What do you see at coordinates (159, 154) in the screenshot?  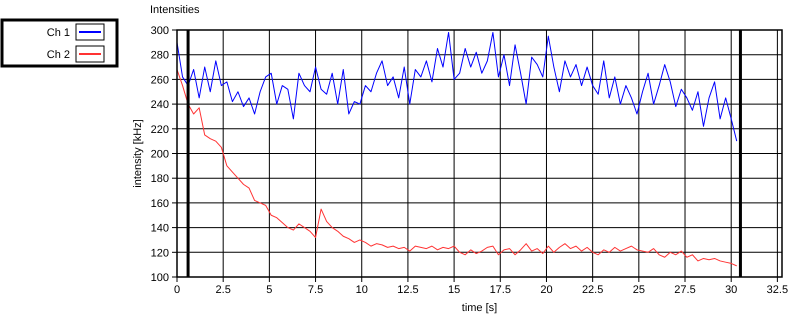 I see `y-tick-label: 200` at bounding box center [159, 154].